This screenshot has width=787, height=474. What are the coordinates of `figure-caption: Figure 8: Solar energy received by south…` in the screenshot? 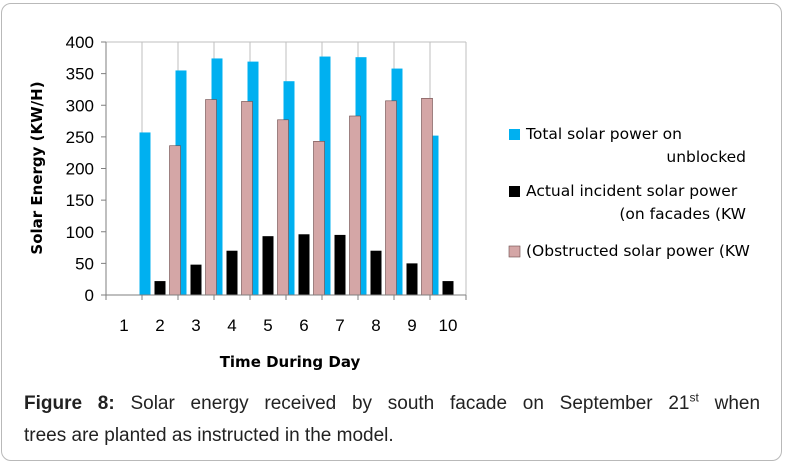 It's located at (392, 420).